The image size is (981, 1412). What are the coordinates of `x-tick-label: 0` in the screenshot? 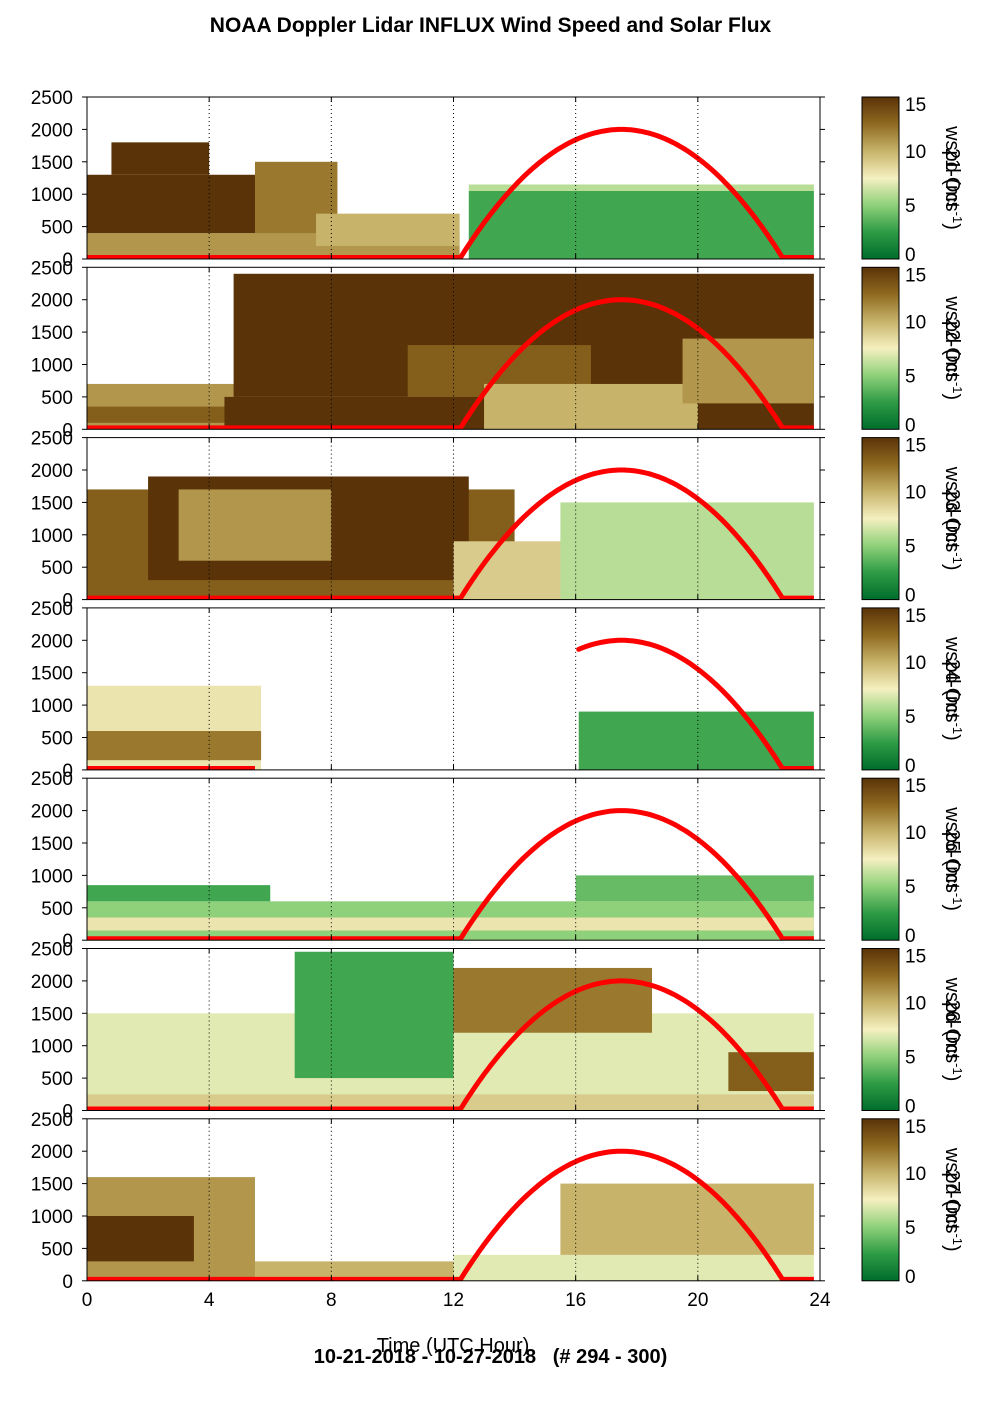 It's located at (87, 1300).